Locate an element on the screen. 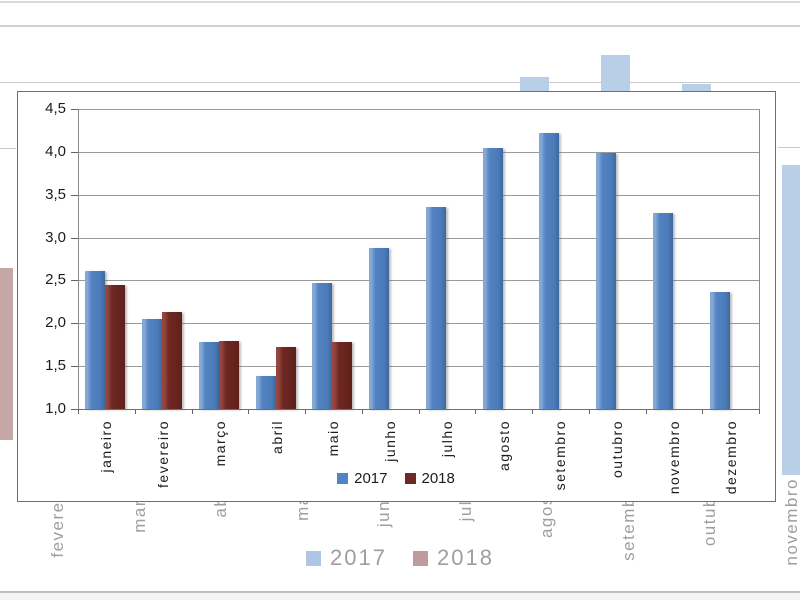 The width and height of the screenshot is (800, 600). background-bar-2017-novembro is located at coordinates (791, 320).